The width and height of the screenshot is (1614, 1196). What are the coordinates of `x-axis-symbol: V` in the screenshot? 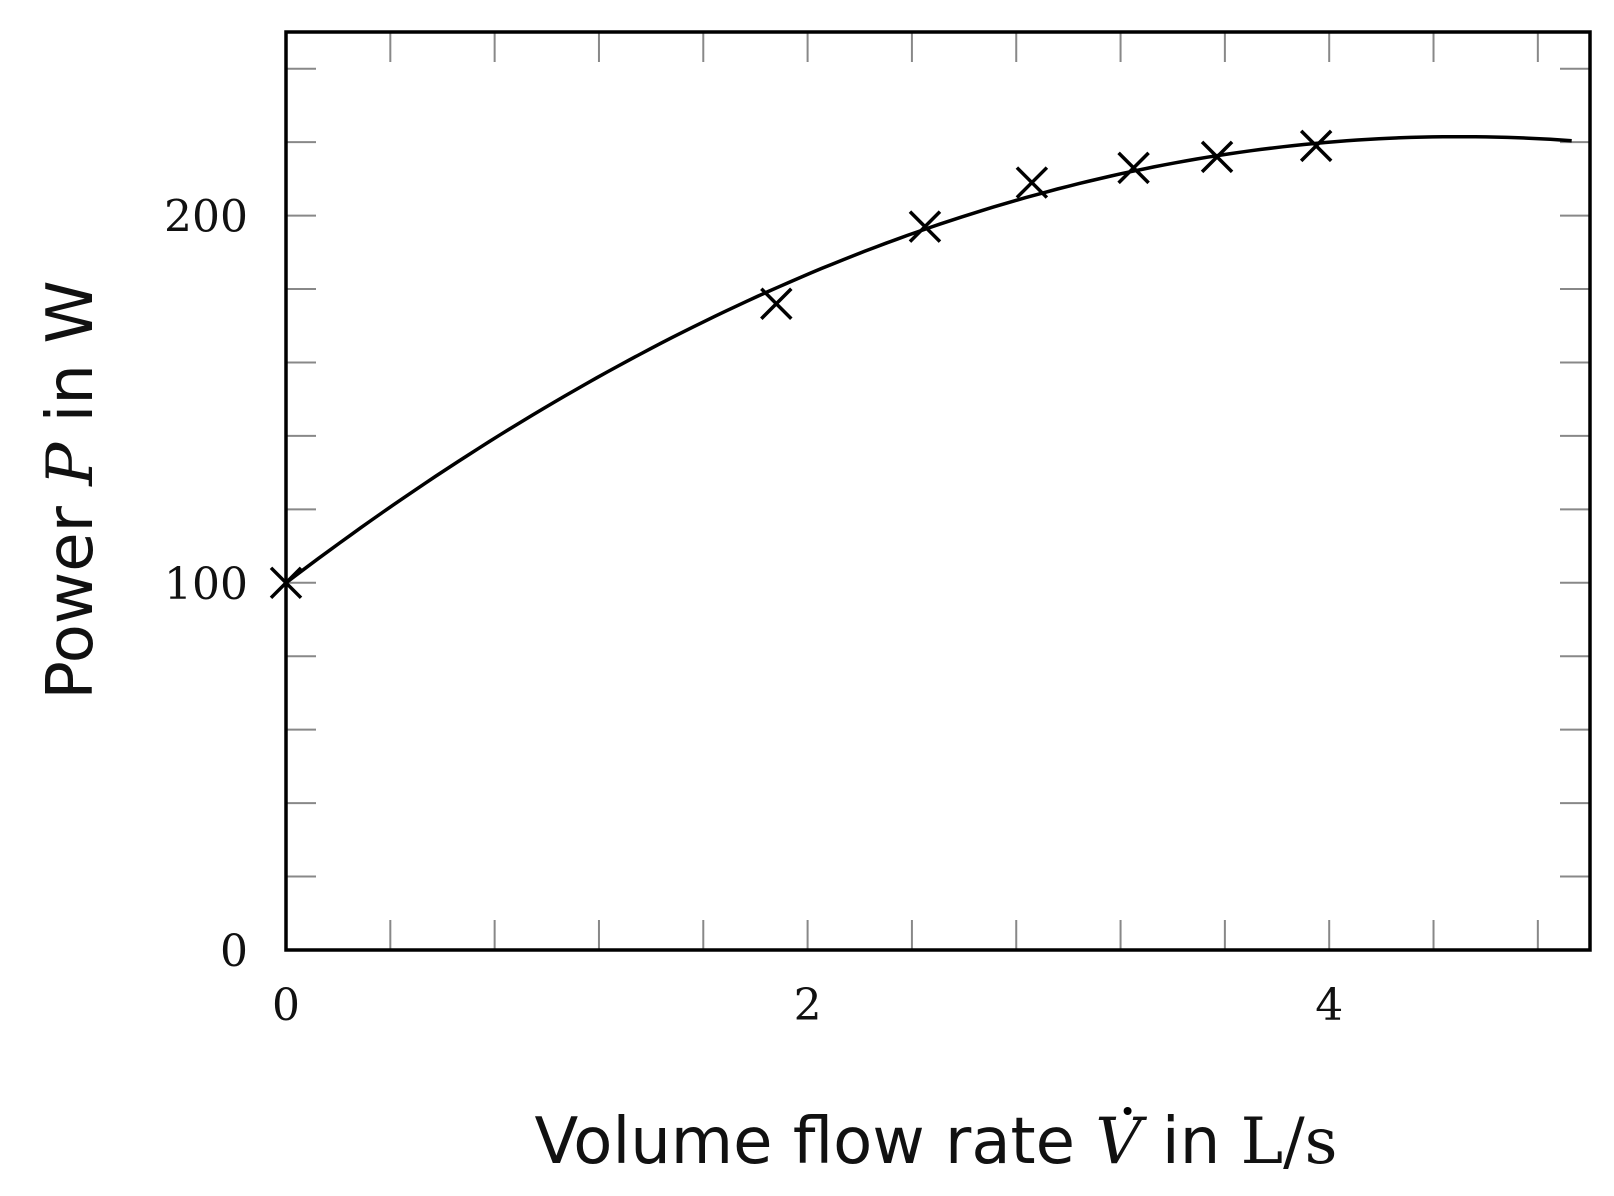 It's located at (1121, 1142).